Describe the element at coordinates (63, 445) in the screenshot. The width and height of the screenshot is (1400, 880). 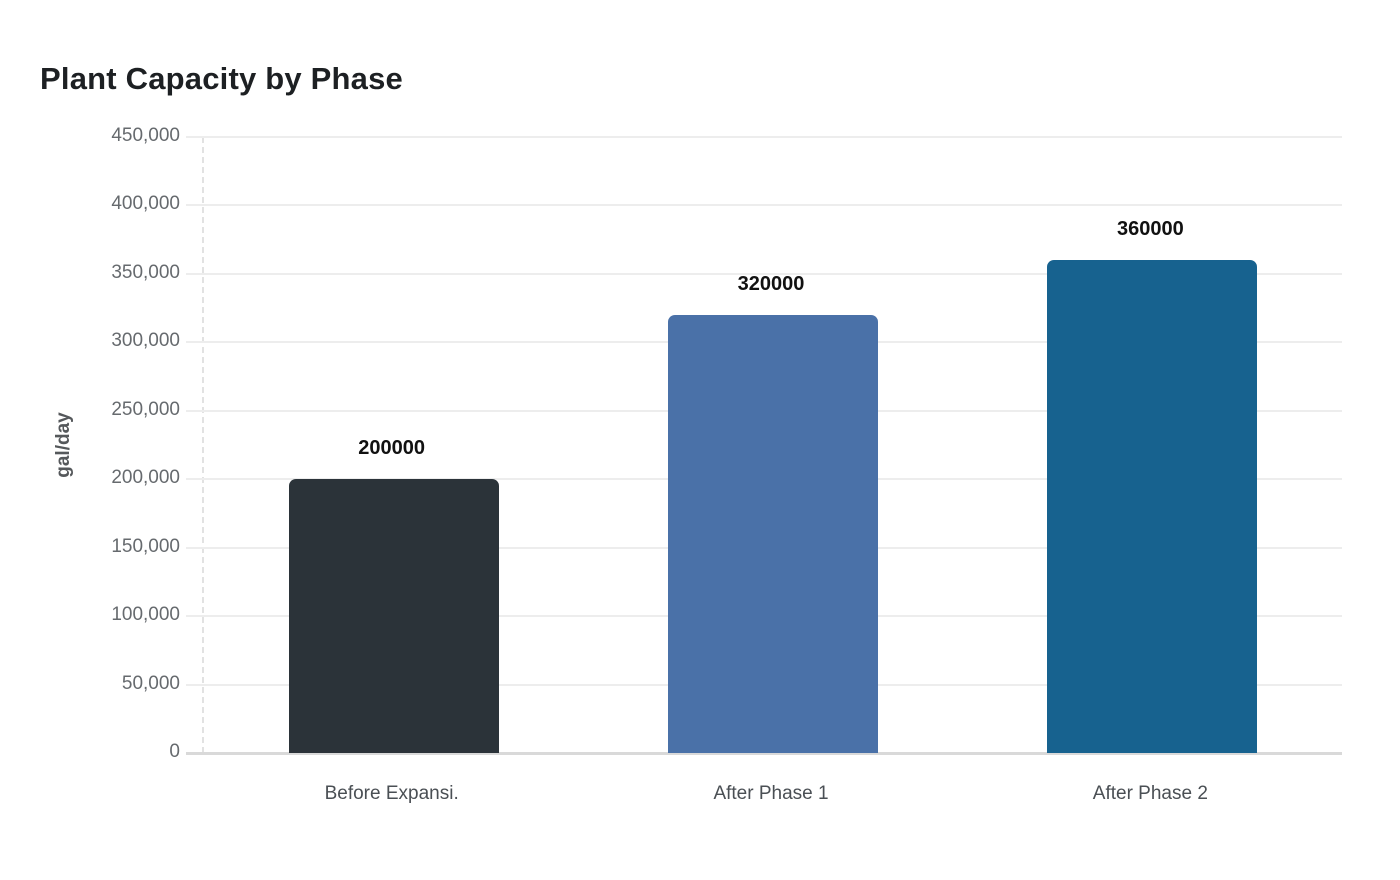
I see `y-axis-title: gal/day` at that location.